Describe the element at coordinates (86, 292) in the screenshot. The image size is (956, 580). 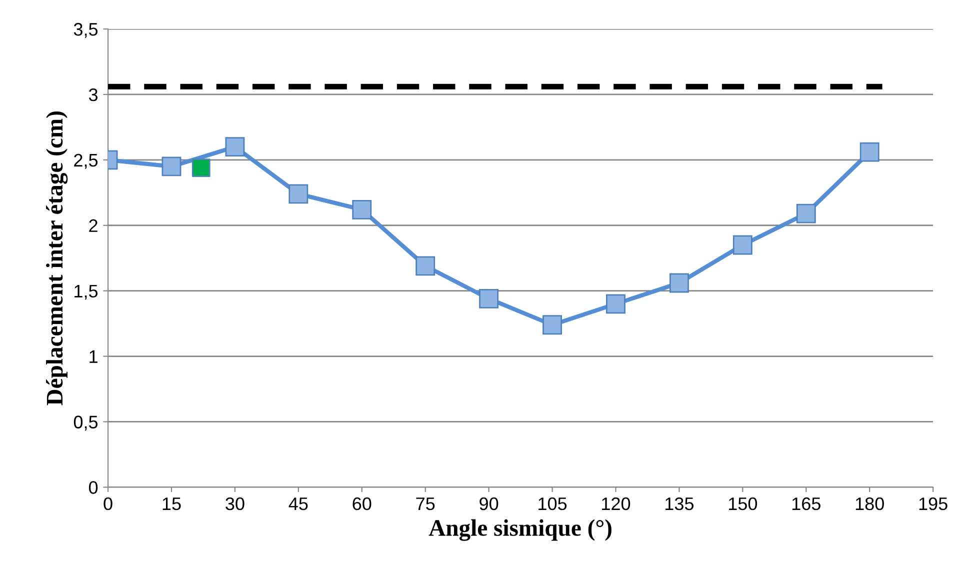
I see `y-tick-label: 1,5` at that location.